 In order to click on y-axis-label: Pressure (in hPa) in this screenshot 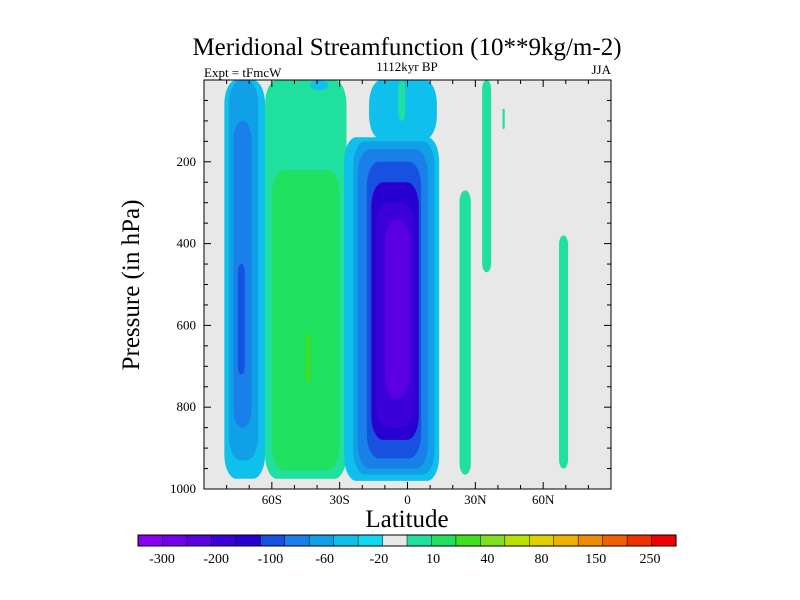, I will do `click(131, 285)`.